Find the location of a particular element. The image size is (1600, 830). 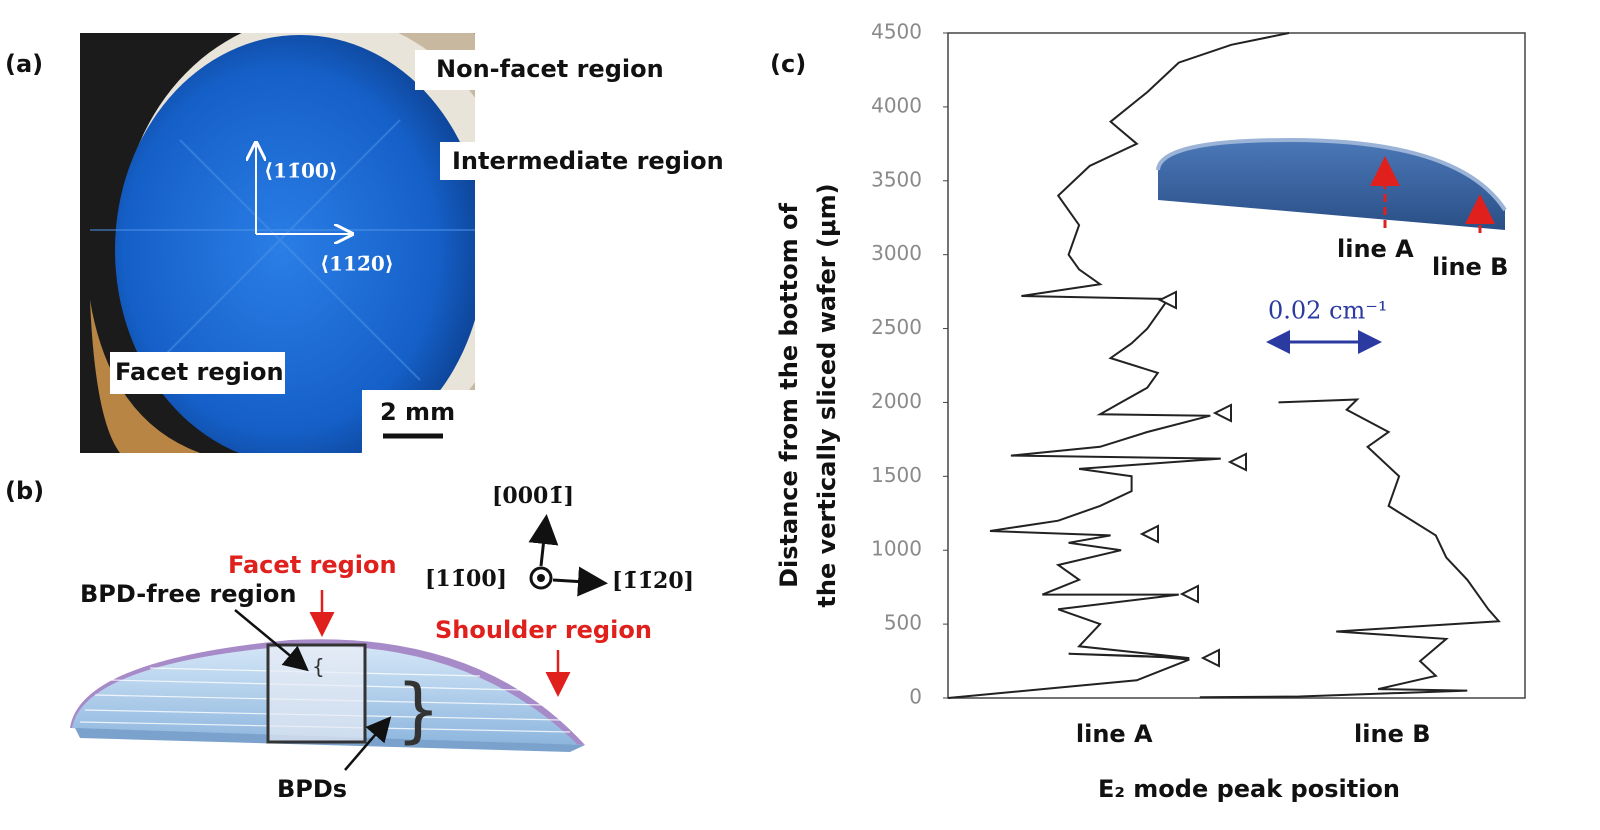

axis-direction: [0001̄] is located at coordinates (533, 496).